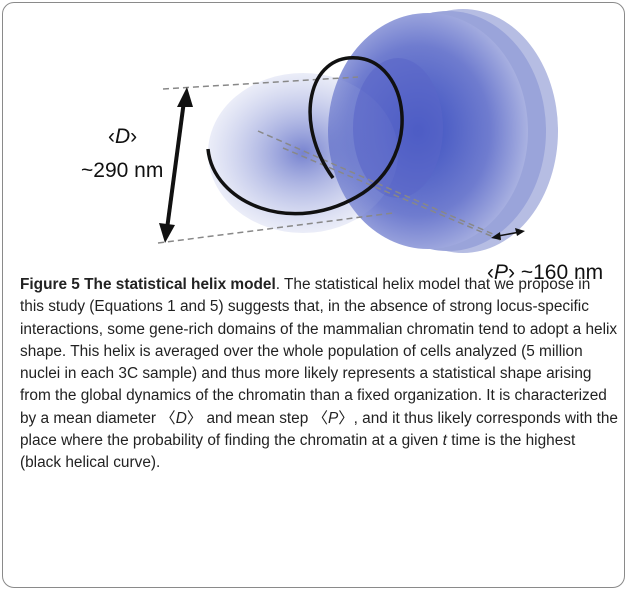 The width and height of the screenshot is (629, 592). What do you see at coordinates (122, 170) in the screenshot?
I see `diameter-value: ~290 nm` at bounding box center [122, 170].